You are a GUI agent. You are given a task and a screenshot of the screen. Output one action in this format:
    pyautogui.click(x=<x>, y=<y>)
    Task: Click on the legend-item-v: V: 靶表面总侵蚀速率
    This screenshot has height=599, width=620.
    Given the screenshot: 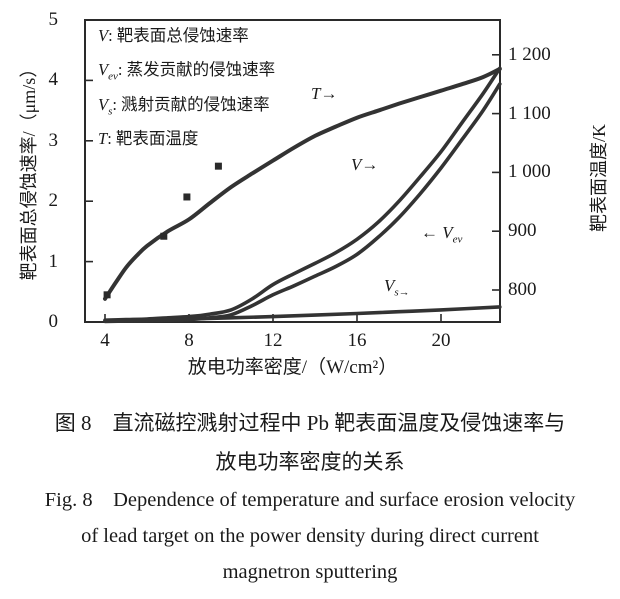 What is the action you would take?
    pyautogui.click(x=186, y=39)
    